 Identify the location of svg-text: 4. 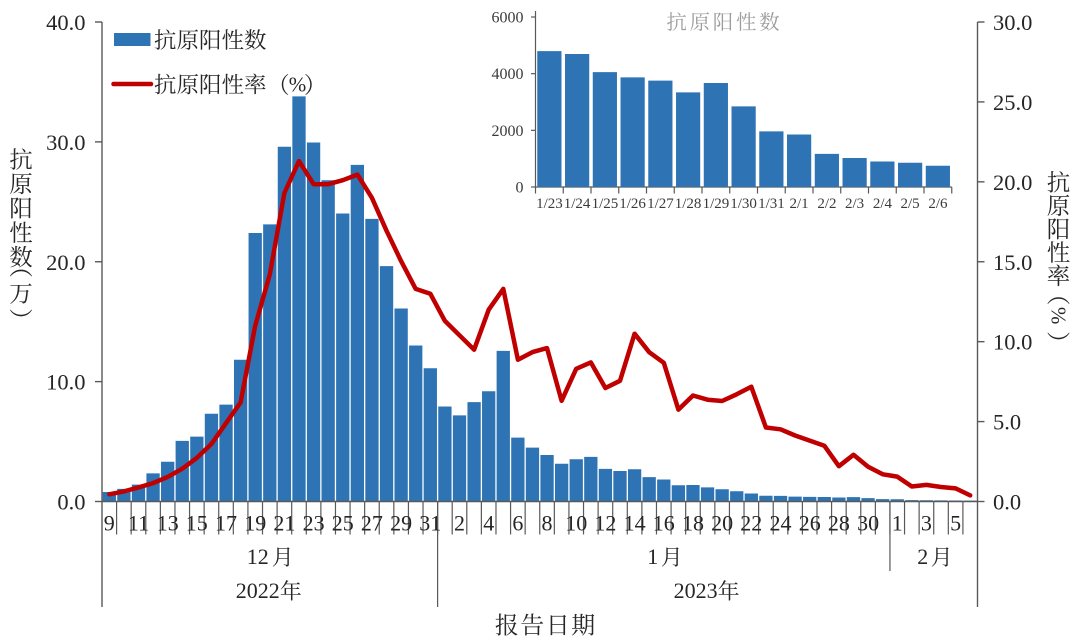
(488, 523).